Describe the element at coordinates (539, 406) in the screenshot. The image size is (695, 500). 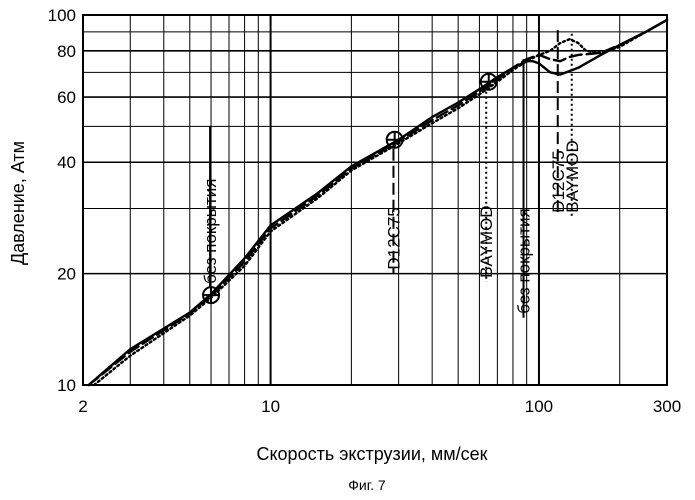
I see `x-tick-label: 100` at that location.